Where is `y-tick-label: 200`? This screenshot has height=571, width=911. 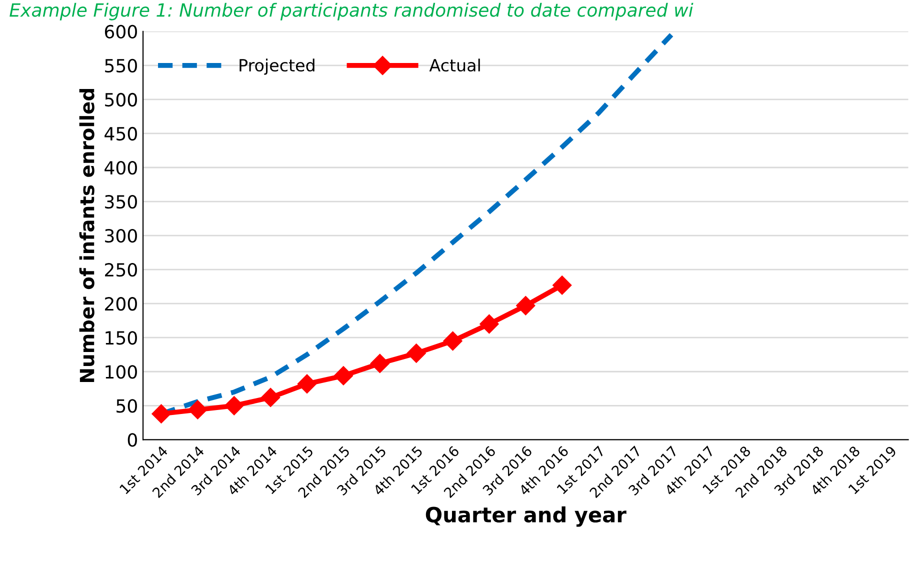 y-tick-label: 200 is located at coordinates (121, 304).